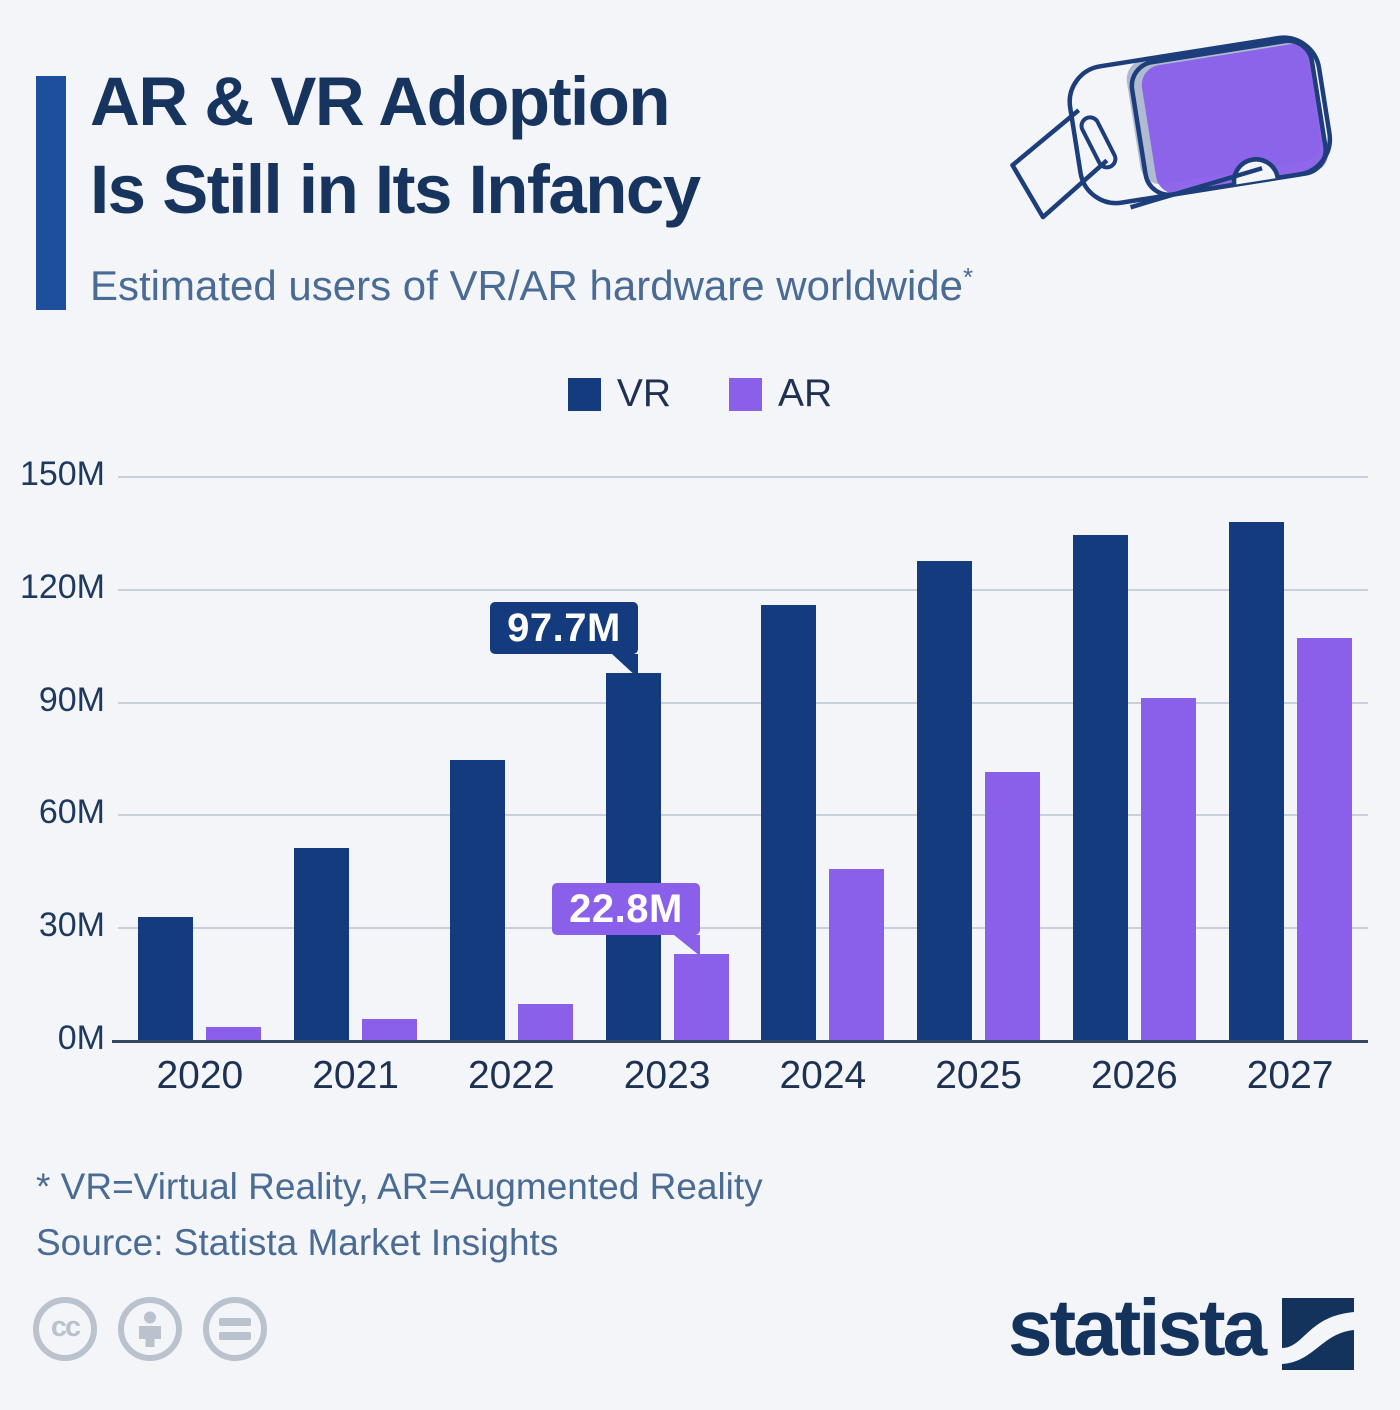  Describe the element at coordinates (805, 393) in the screenshot. I see `legend-label-ar: AR` at that location.